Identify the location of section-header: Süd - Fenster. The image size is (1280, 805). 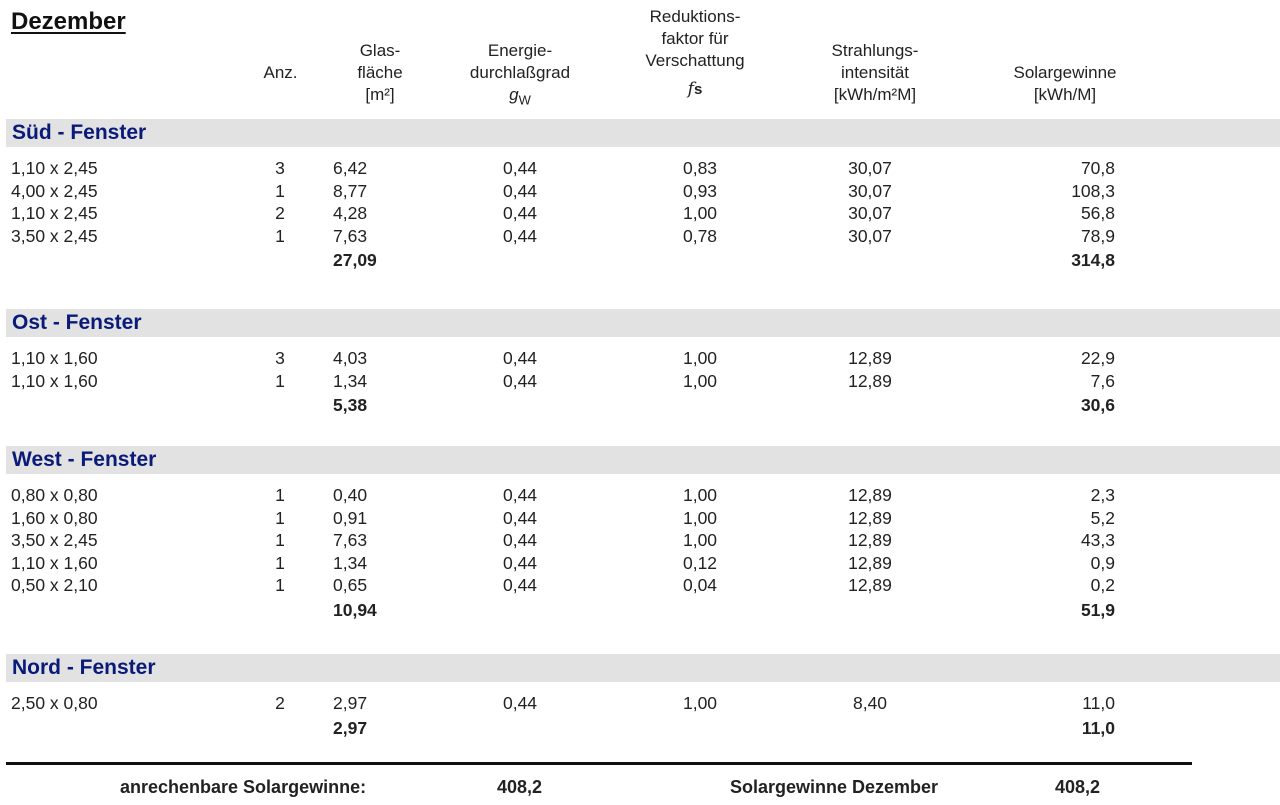
(643, 133).